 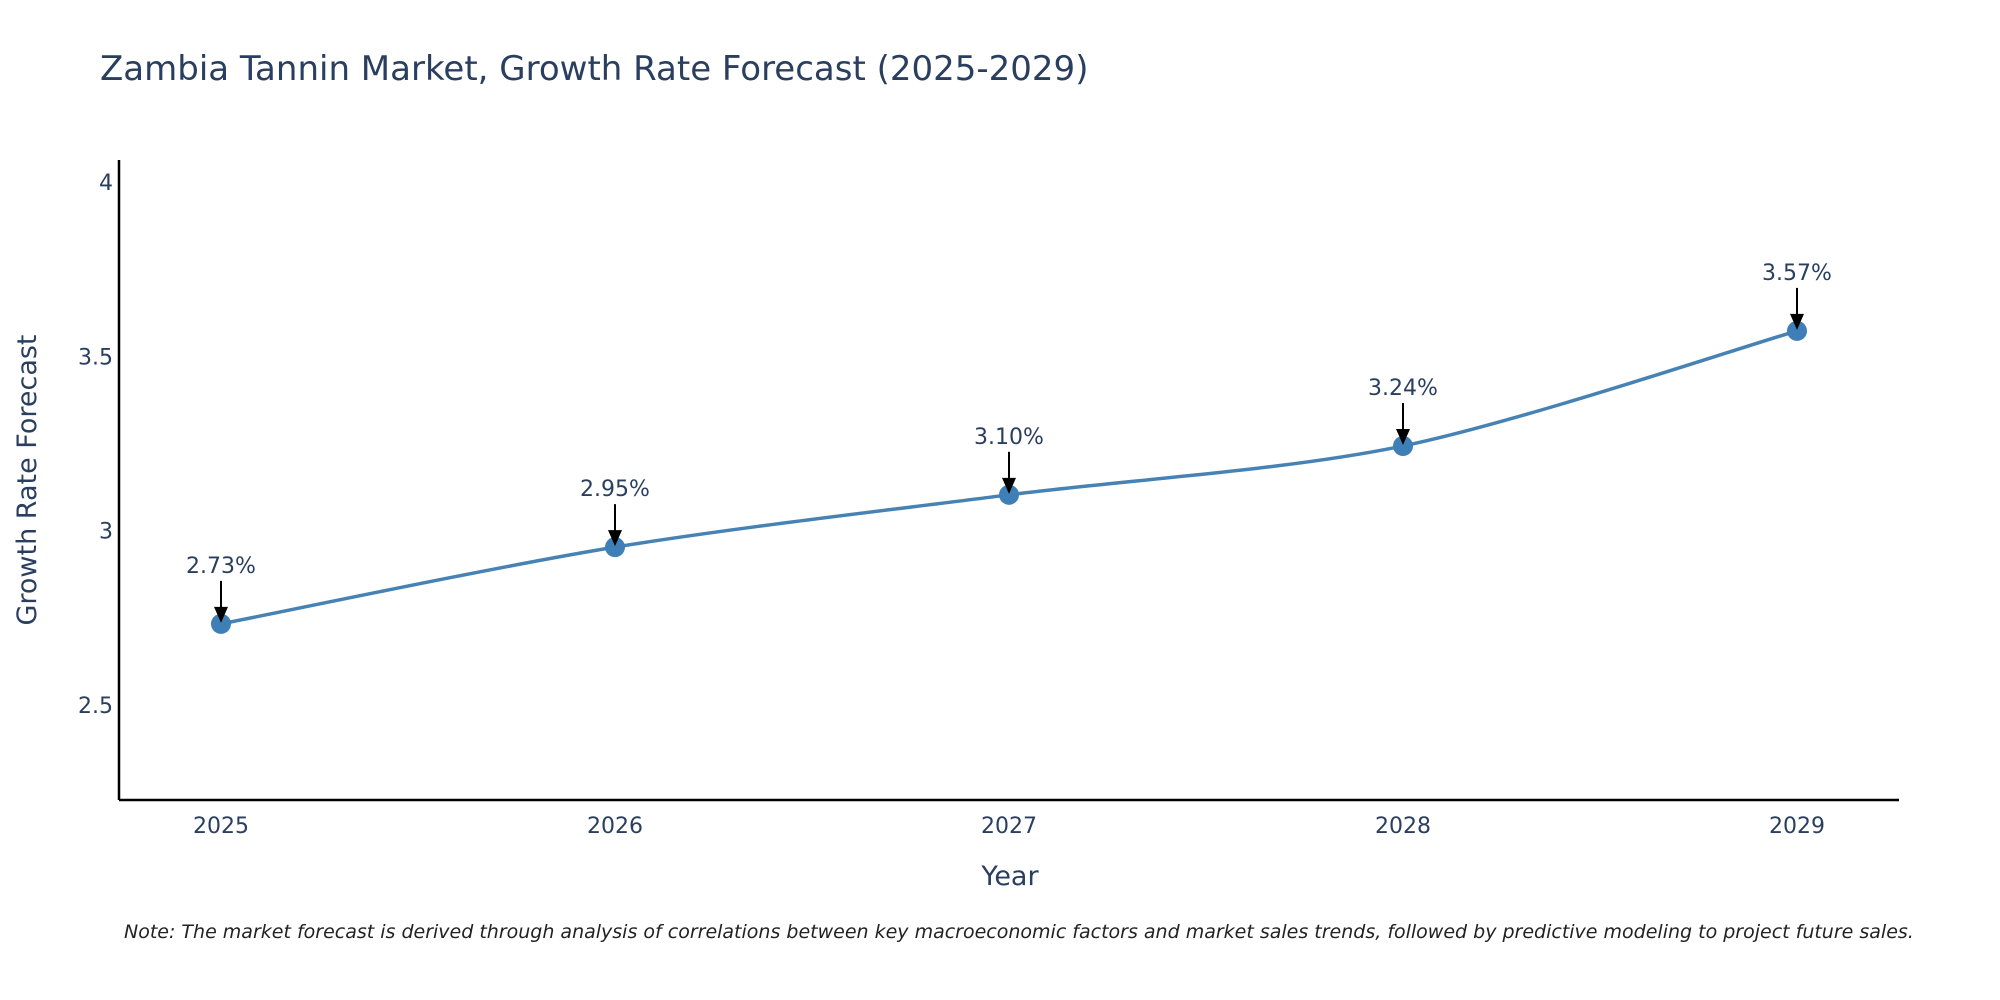 I want to click on data-label: 2.73%, so click(x=221, y=566).